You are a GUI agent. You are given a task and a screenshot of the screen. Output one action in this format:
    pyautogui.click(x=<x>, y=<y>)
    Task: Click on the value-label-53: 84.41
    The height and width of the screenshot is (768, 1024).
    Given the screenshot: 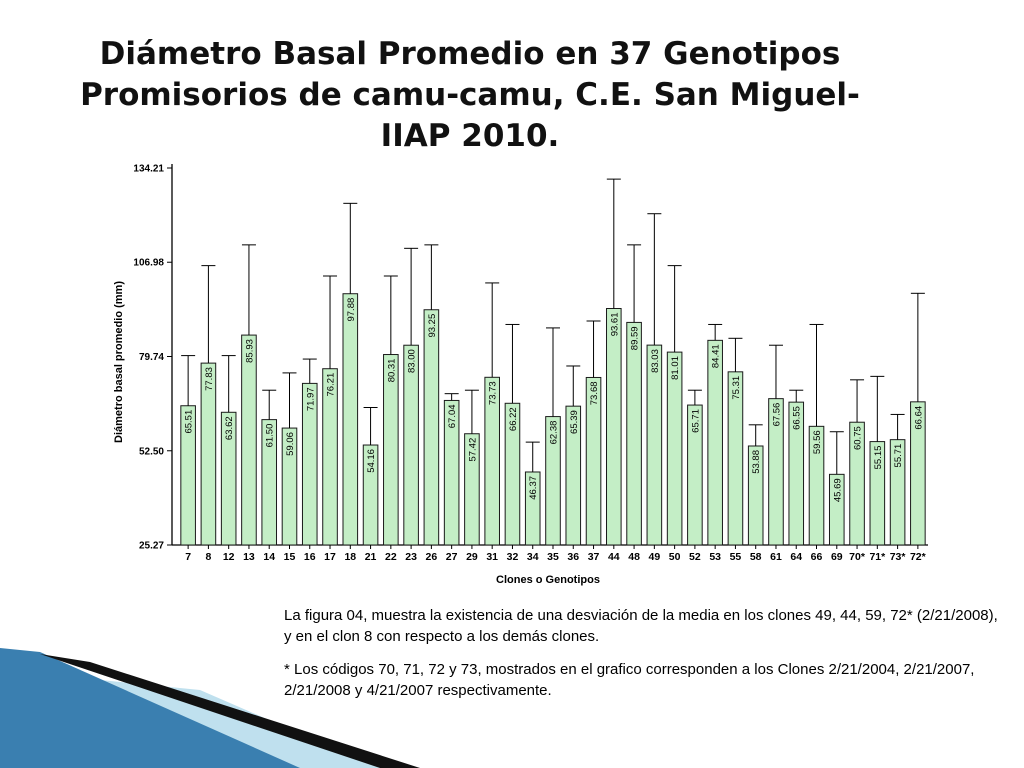 What is the action you would take?
    pyautogui.click(x=716, y=356)
    